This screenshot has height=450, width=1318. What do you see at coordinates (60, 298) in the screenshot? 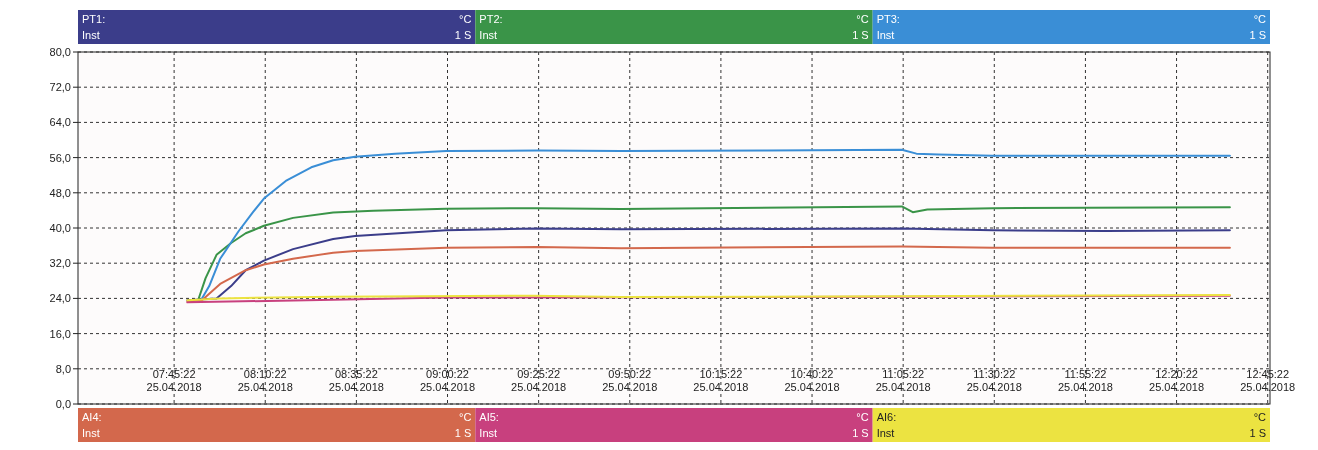
I see `y-tick-label: 24,0` at bounding box center [60, 298].